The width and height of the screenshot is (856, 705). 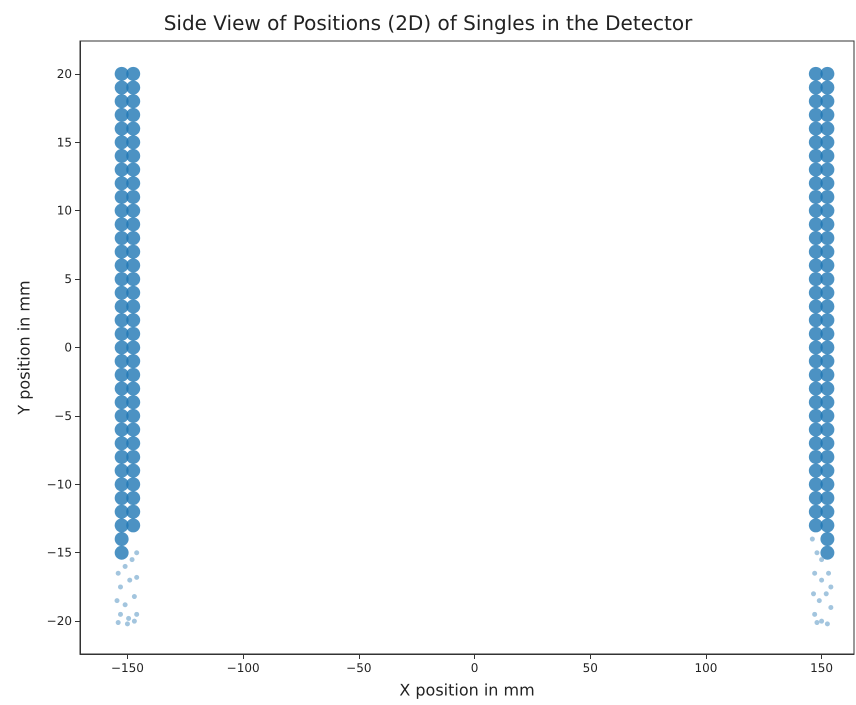 What do you see at coordinates (59, 484) in the screenshot?
I see `y-tick-label: −10` at bounding box center [59, 484].